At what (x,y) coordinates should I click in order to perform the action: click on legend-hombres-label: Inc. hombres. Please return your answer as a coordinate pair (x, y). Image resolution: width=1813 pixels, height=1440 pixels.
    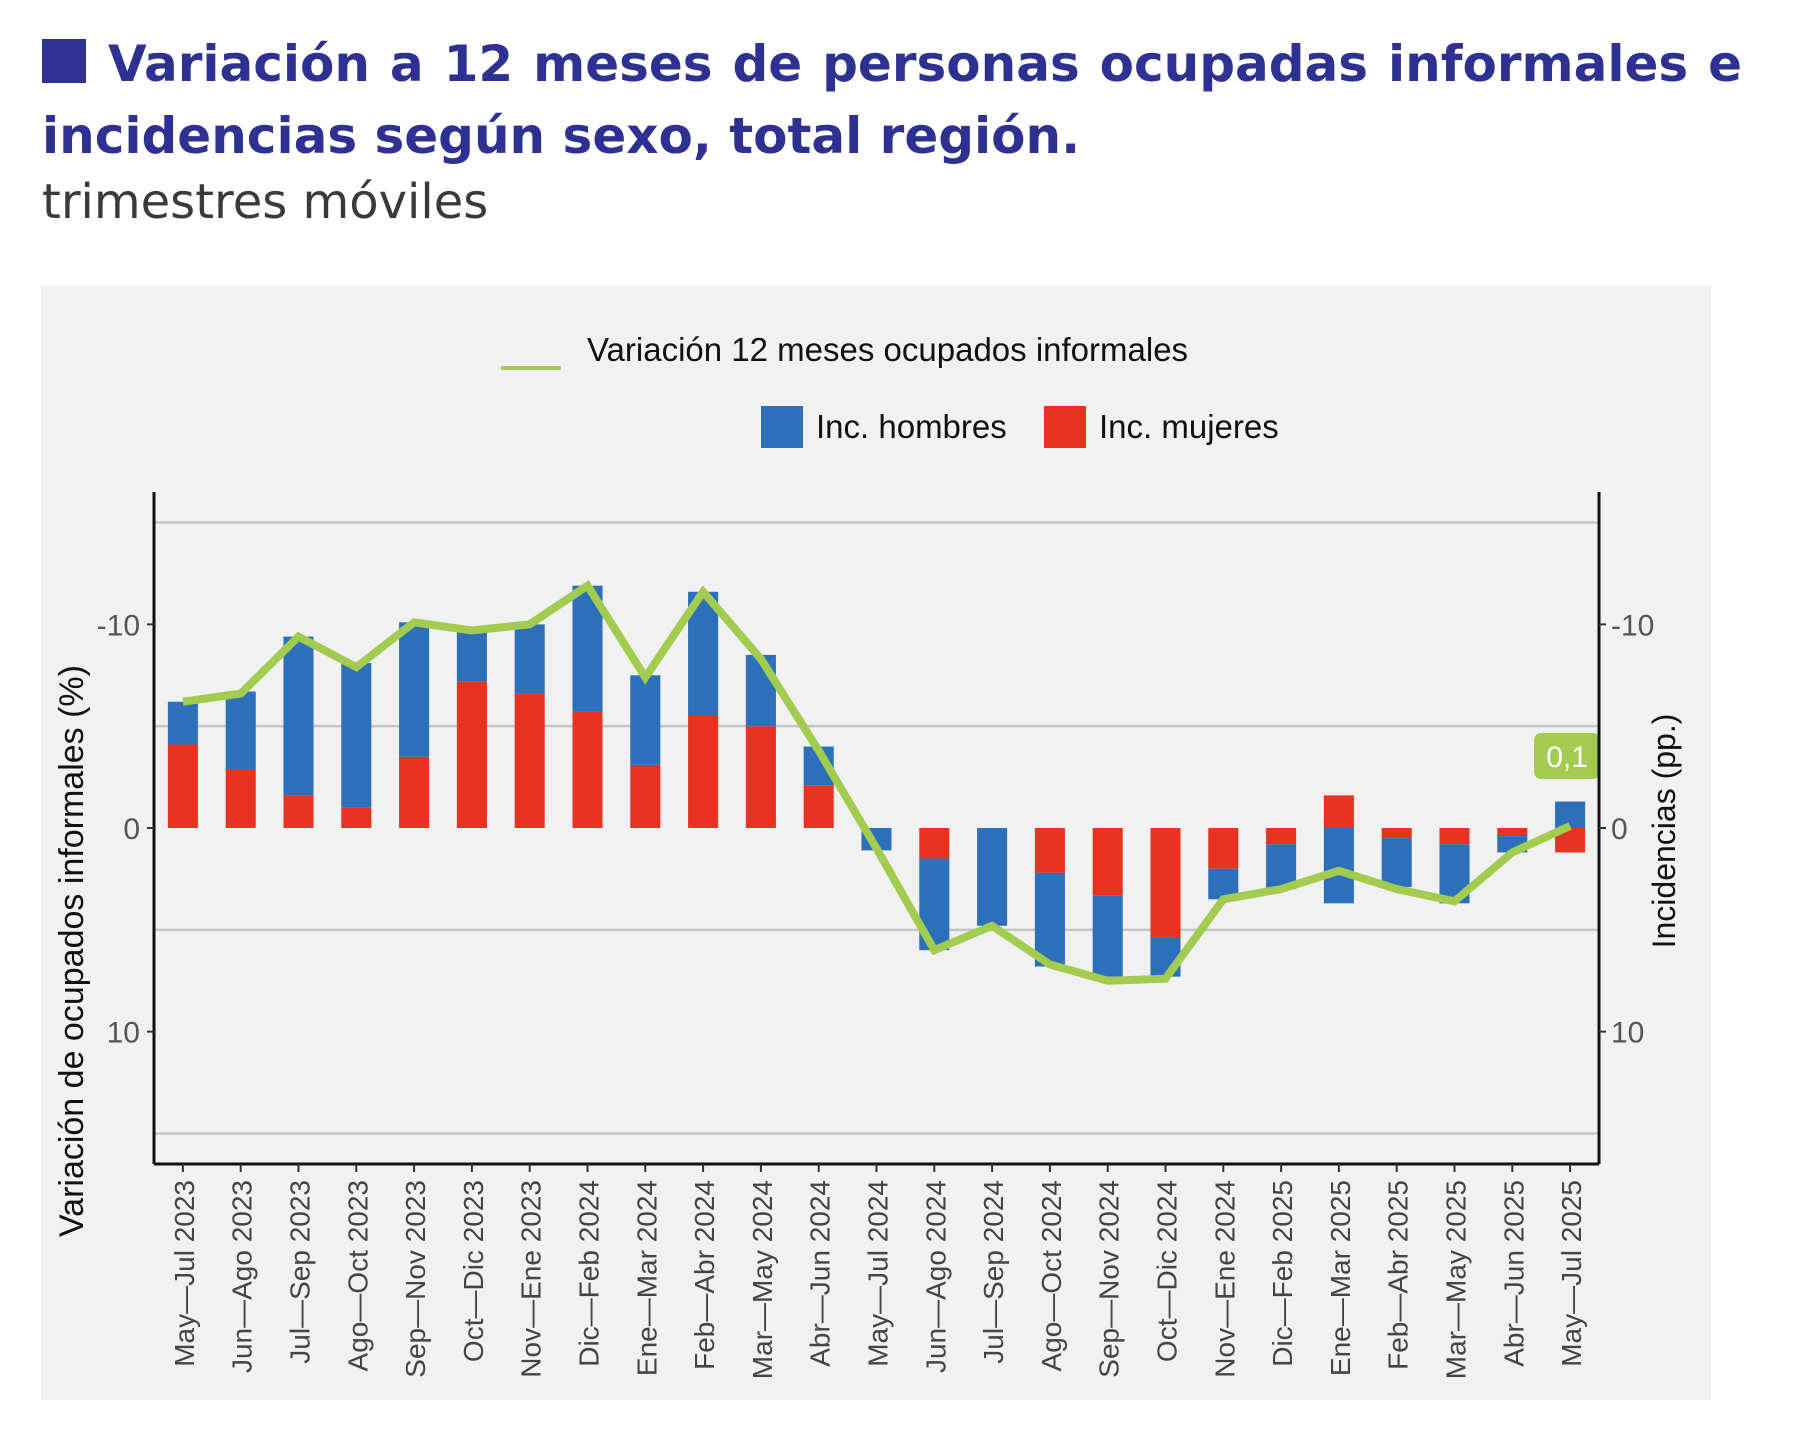
    Looking at the image, I should click on (911, 426).